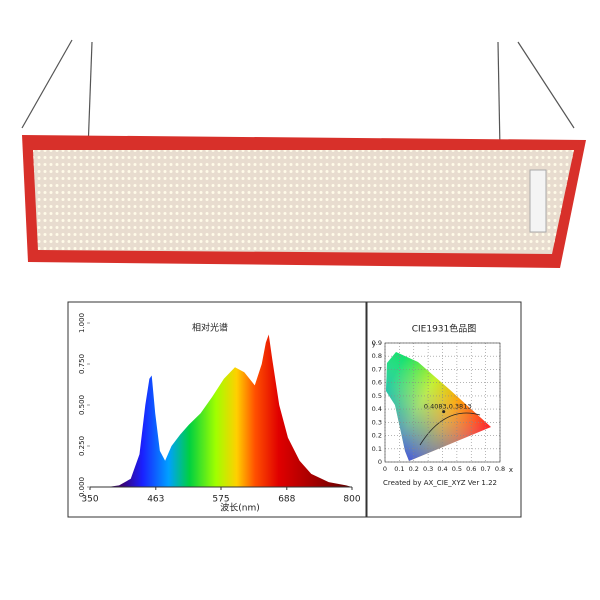 This screenshot has height=600, width=600. I want to click on x-tick-label: 463, so click(155, 500).